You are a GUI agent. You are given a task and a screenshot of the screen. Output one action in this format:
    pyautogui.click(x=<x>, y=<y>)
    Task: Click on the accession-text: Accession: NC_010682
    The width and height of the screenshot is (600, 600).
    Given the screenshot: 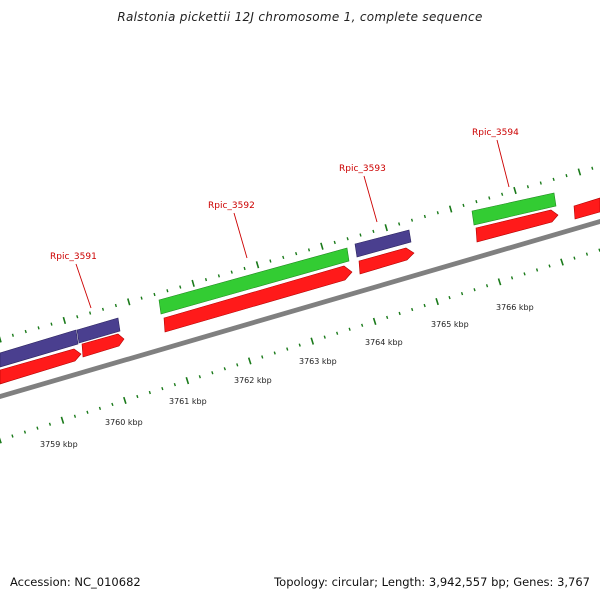 What is the action you would take?
    pyautogui.click(x=75, y=582)
    